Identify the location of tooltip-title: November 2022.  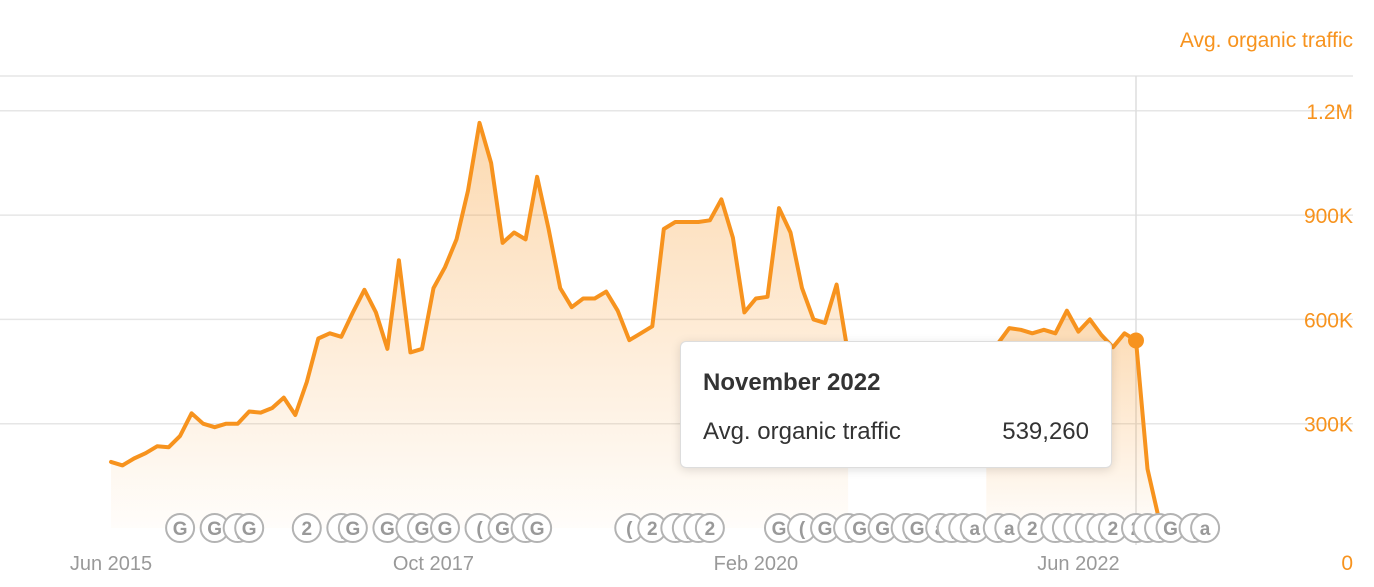
(792, 382).